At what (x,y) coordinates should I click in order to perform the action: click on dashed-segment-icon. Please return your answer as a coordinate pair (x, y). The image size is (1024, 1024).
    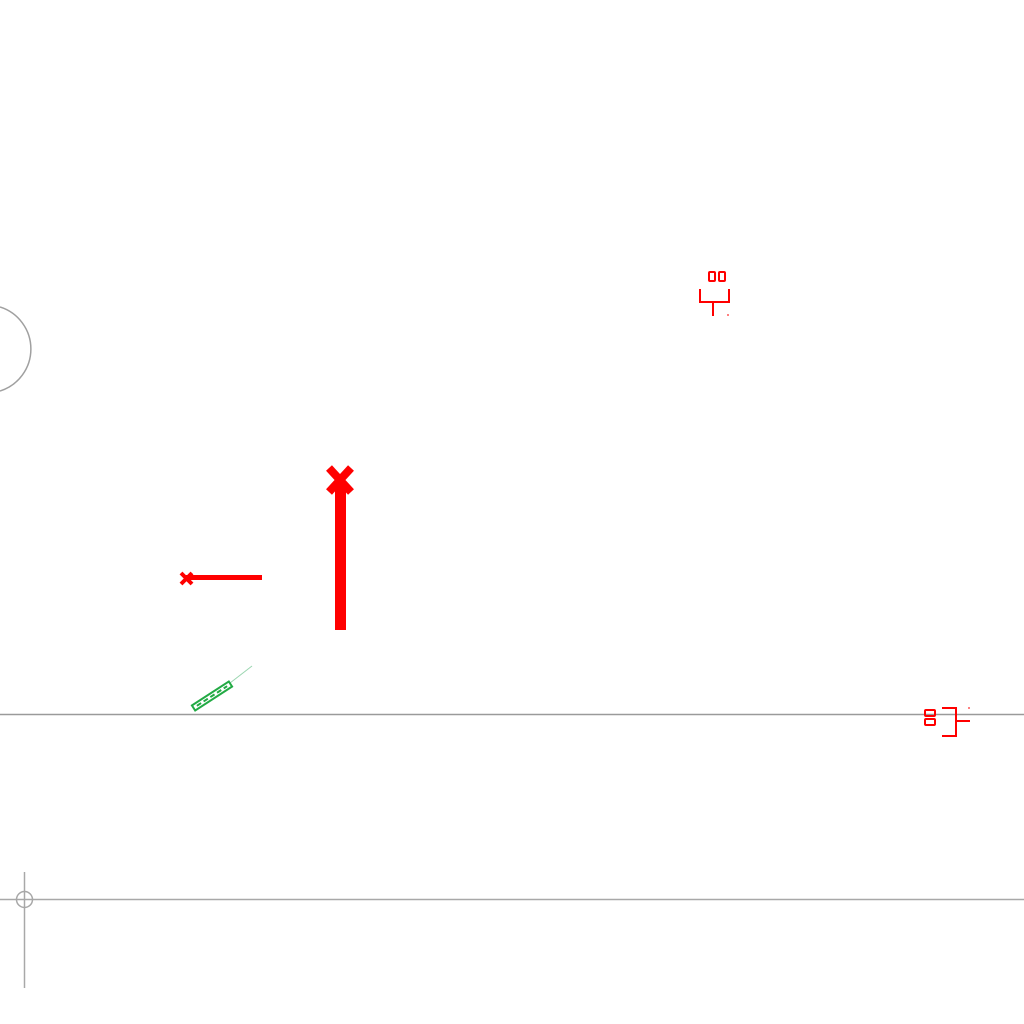
    Looking at the image, I should click on (212, 696).